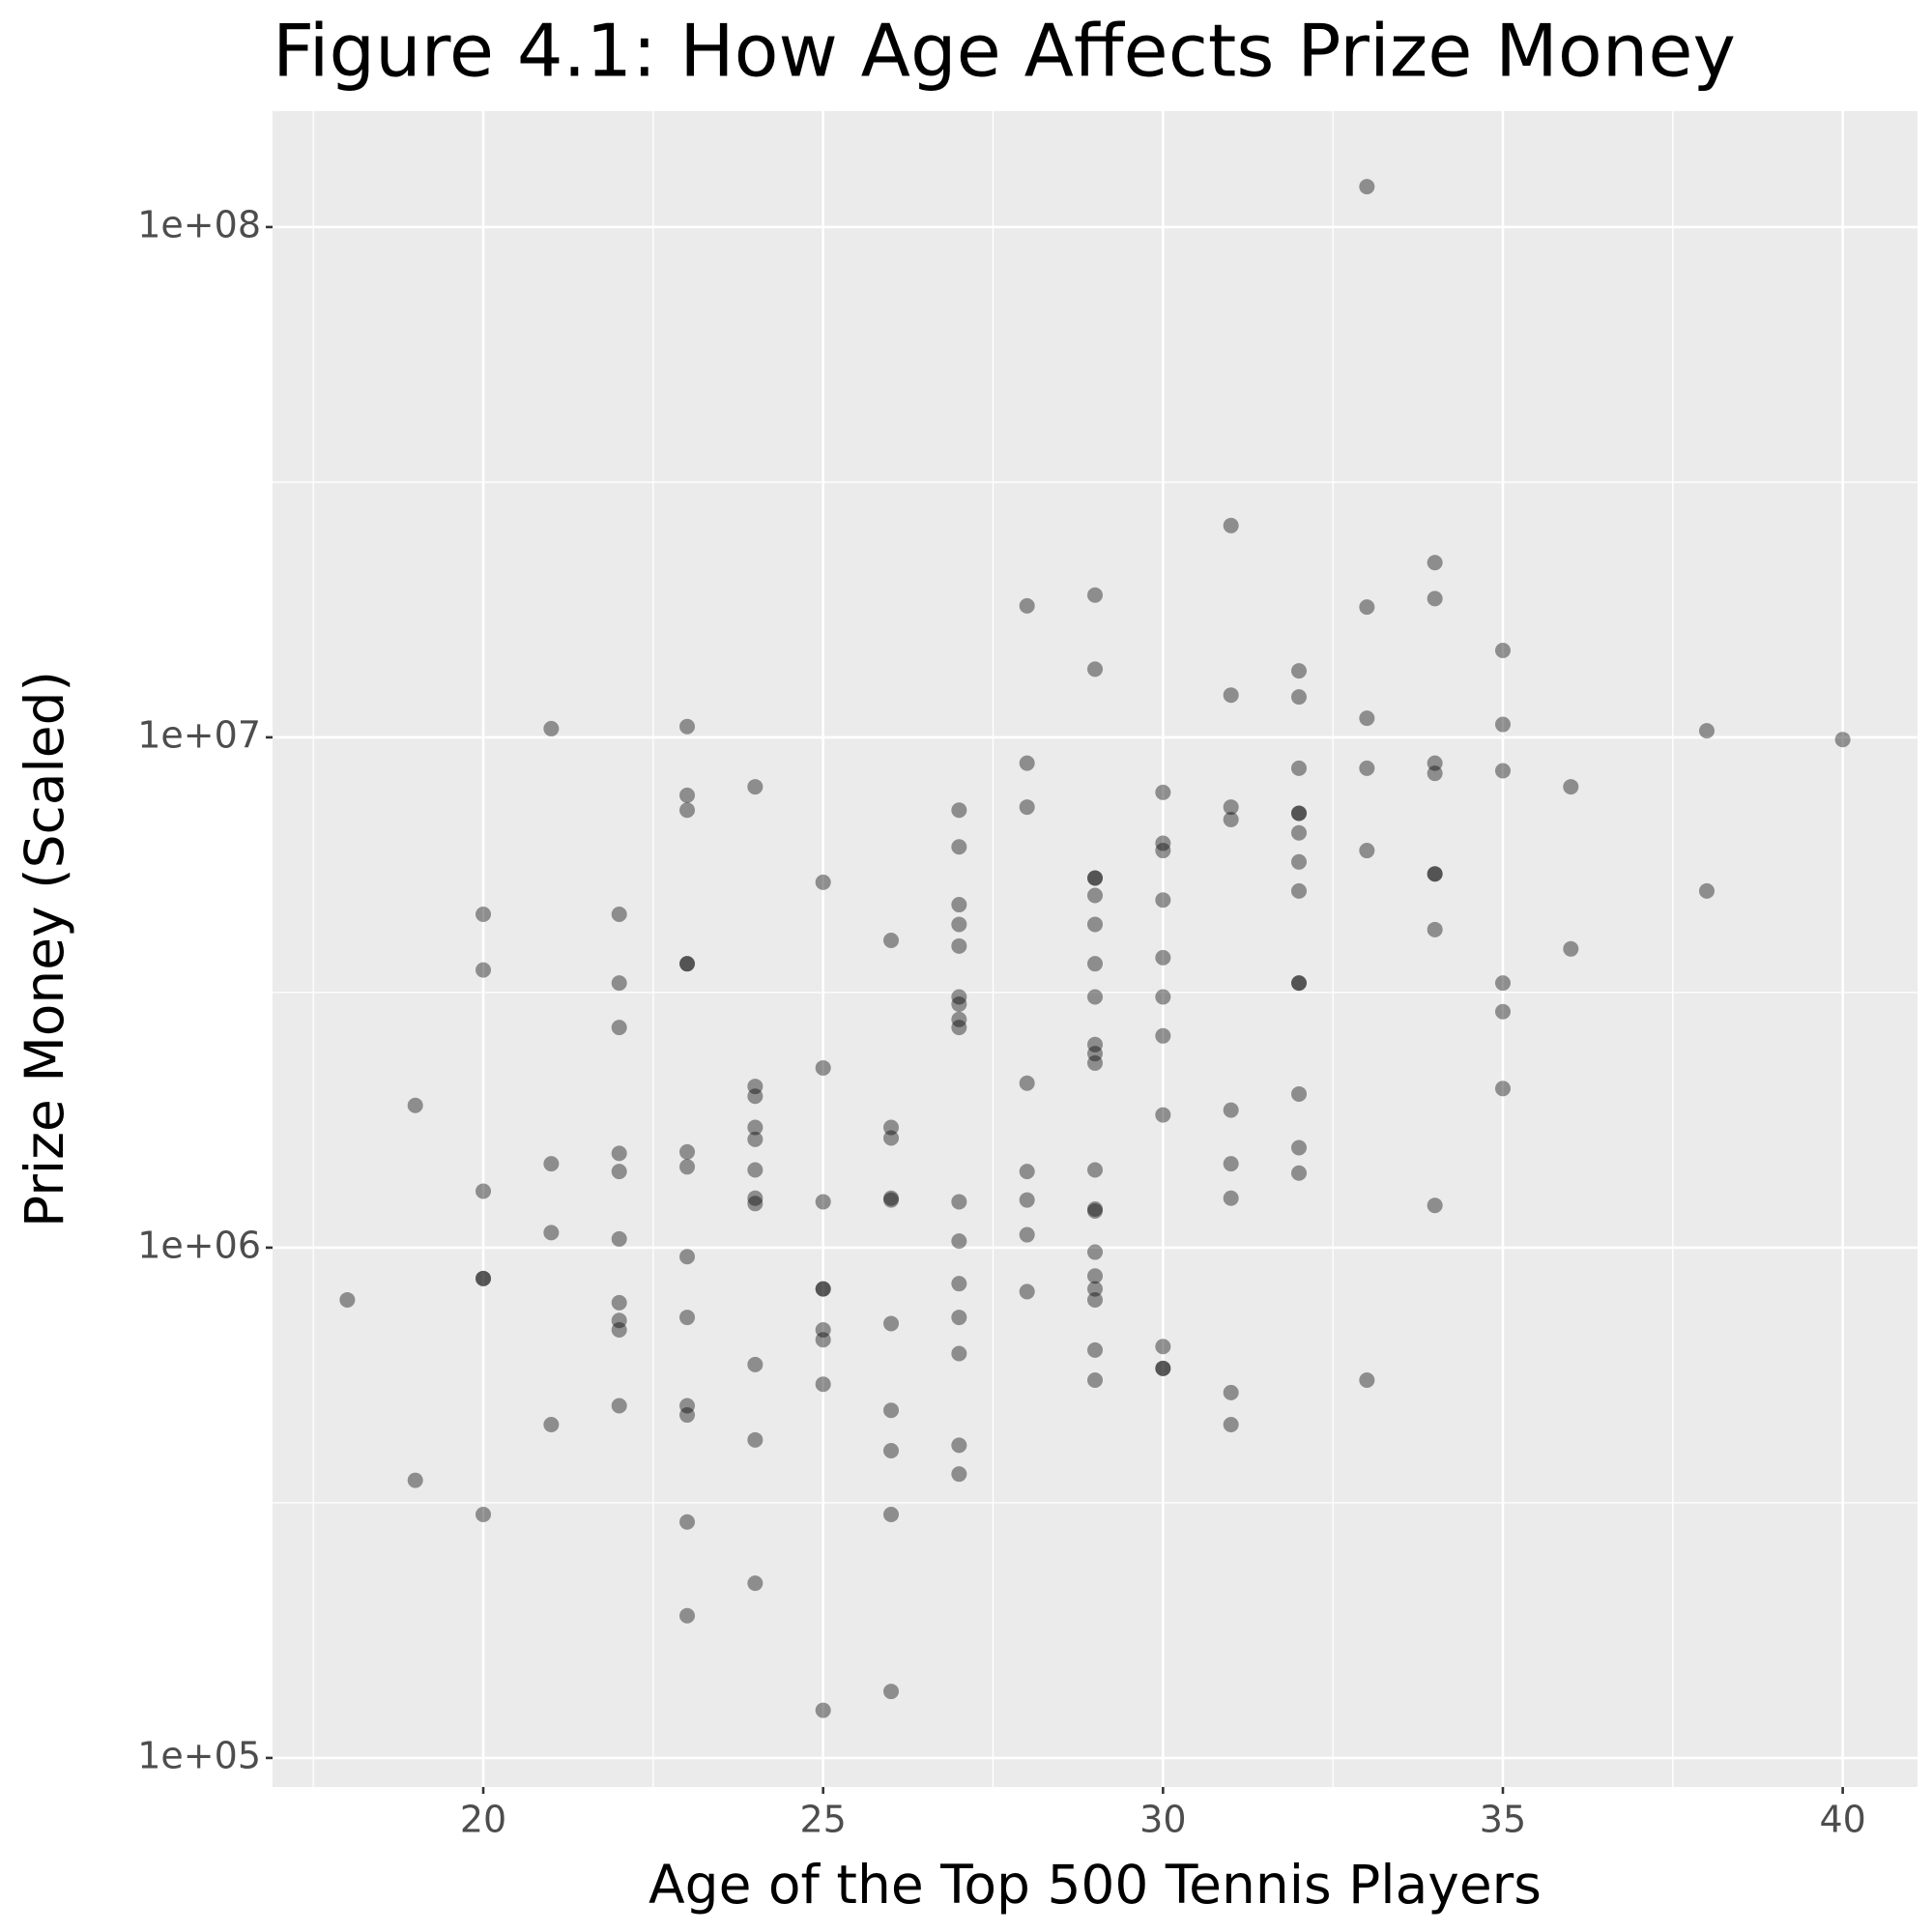  I want to click on x-tick-label: 40, so click(1842, 1820).